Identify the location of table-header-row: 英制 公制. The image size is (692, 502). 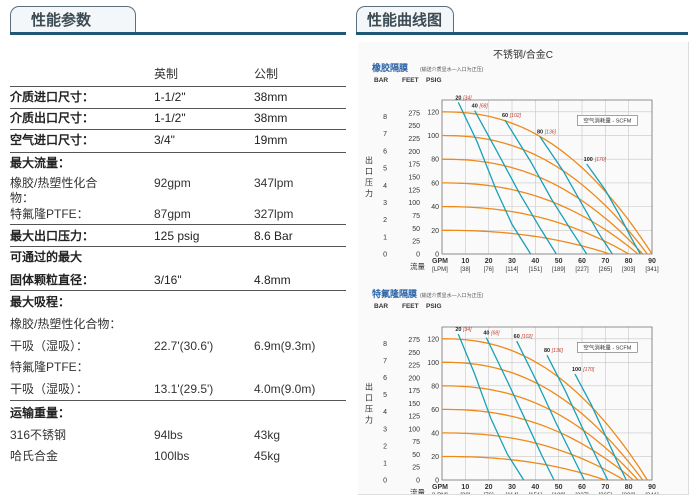
(178, 74).